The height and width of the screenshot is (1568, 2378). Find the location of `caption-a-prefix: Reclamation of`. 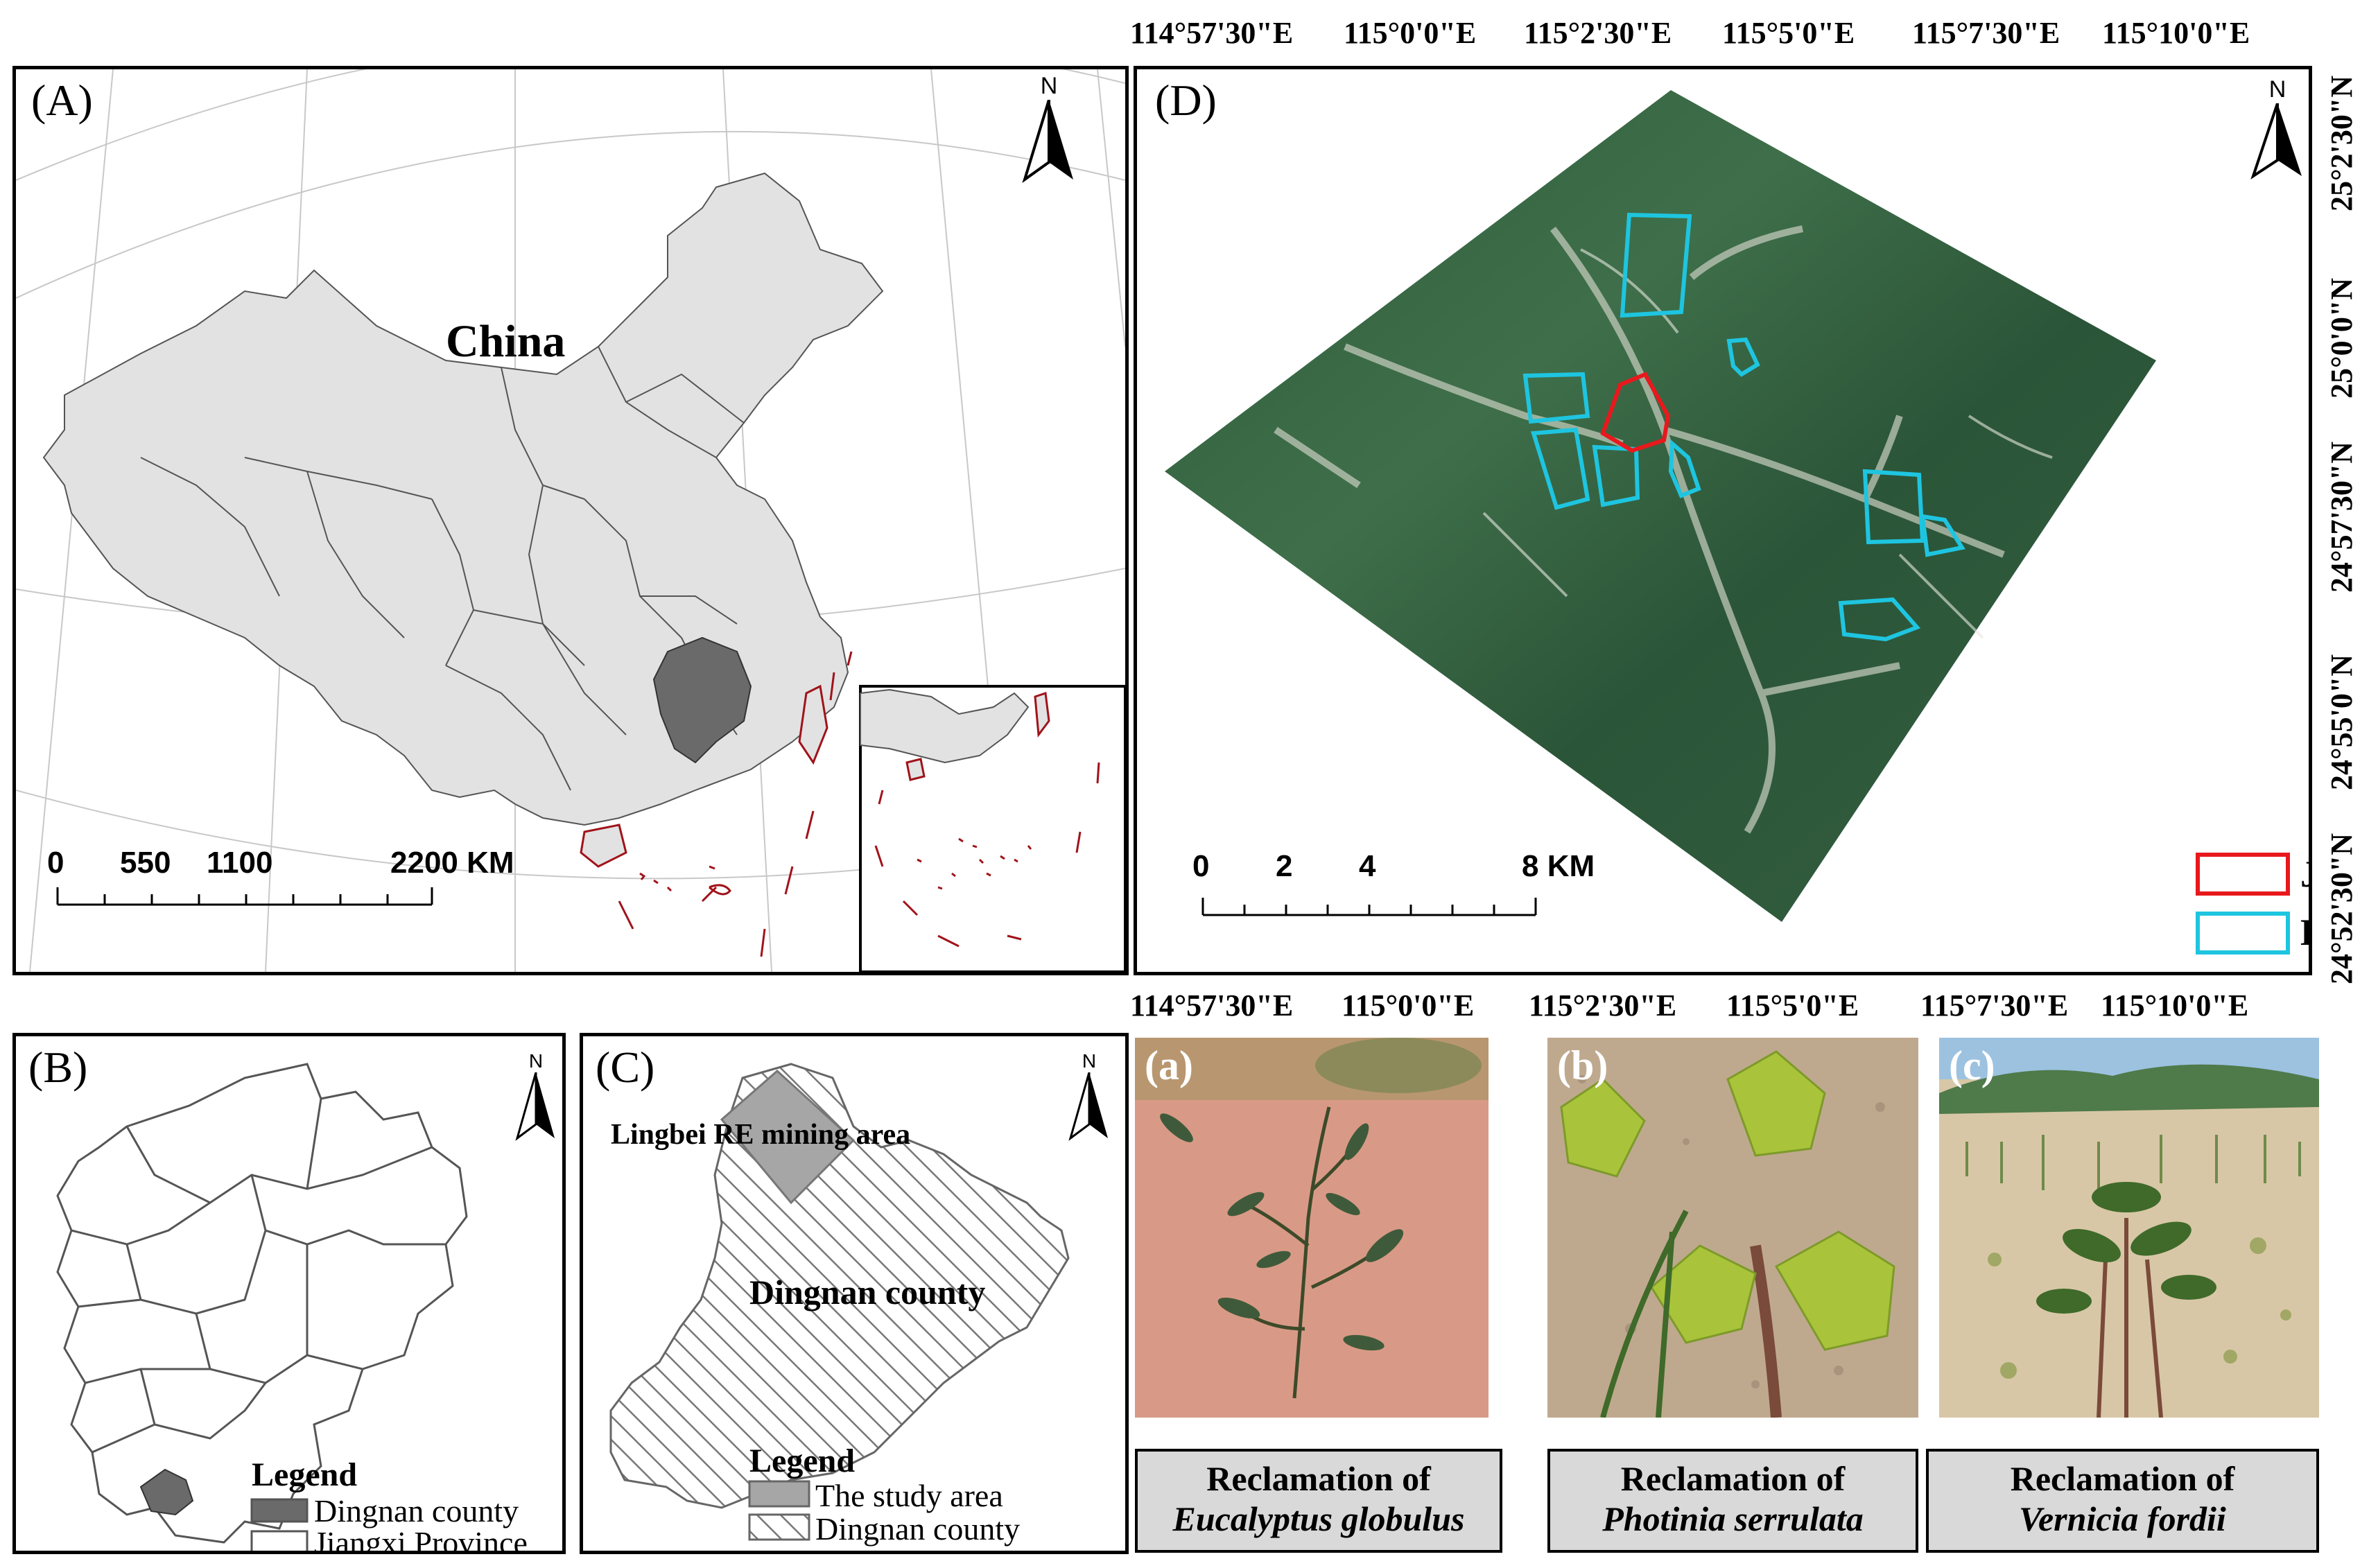

caption-a-prefix: Reclamation of is located at coordinates (1319, 1478).